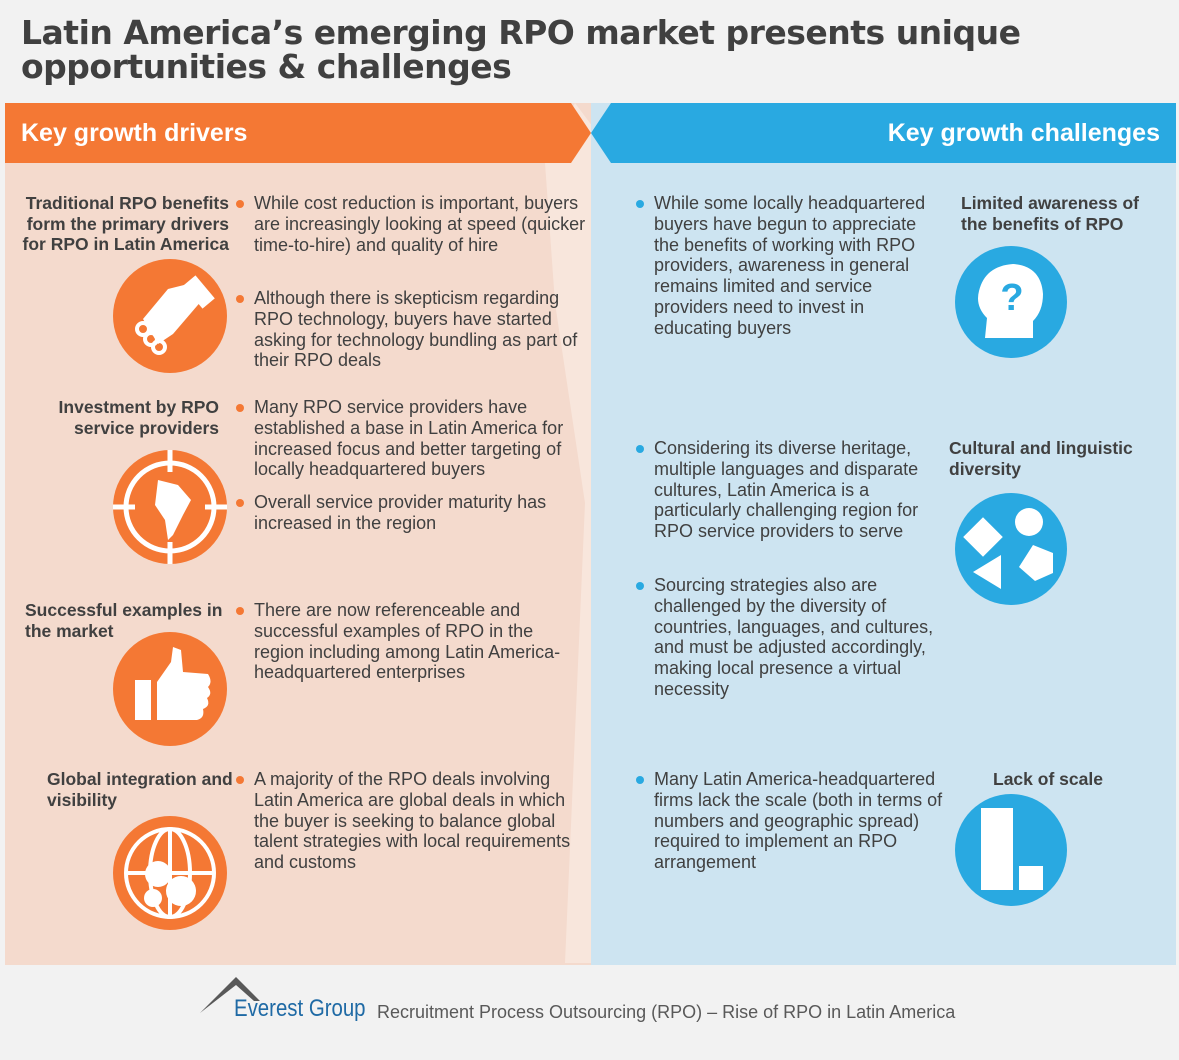 The width and height of the screenshot is (1179, 1060). Describe the element at coordinates (170, 689) in the screenshot. I see `thumbs-up-icon` at that location.